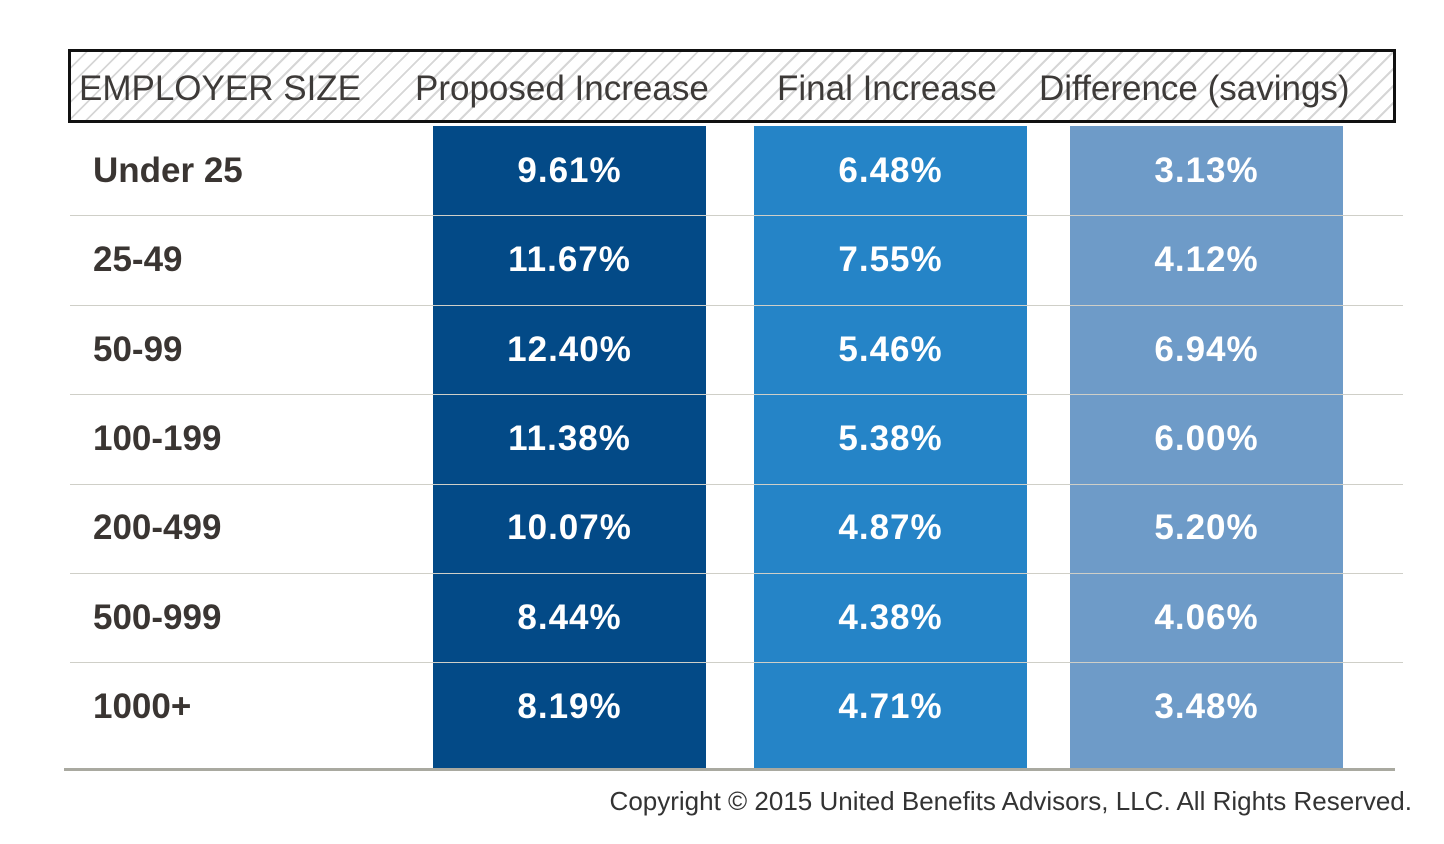 The height and width of the screenshot is (844, 1444). Describe the element at coordinates (890, 349) in the screenshot. I see `final-value: 5.46%` at that location.